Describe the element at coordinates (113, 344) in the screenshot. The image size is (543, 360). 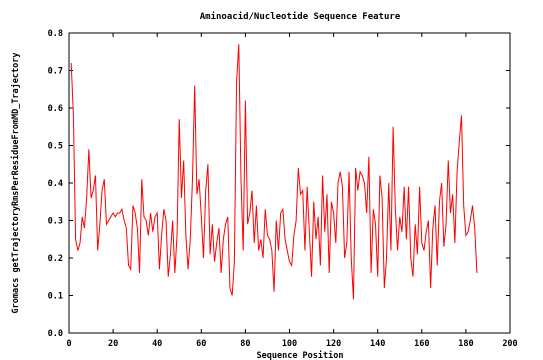
I see `x-tick-label: 20` at that location.